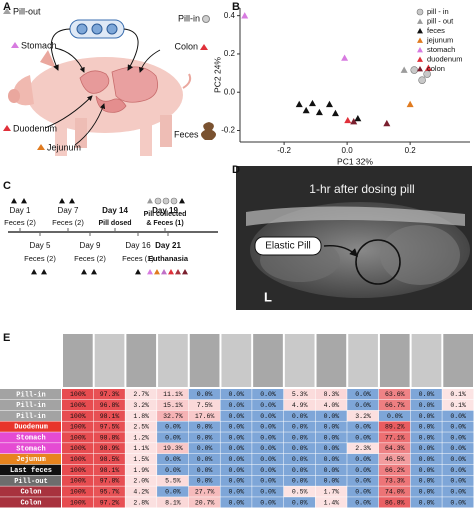 Image resolution: width=474 pixels, height=510 pixels. Describe the element at coordinates (138, 258) in the screenshot. I see `timeline-note: Feces (1)` at that location.